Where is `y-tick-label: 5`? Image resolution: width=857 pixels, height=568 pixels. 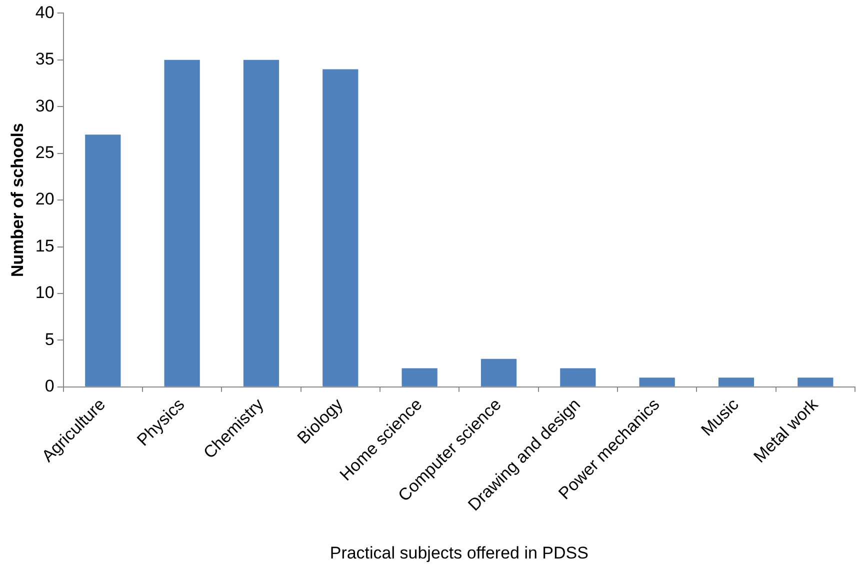 y-tick-label: 5 is located at coordinates (49, 339).